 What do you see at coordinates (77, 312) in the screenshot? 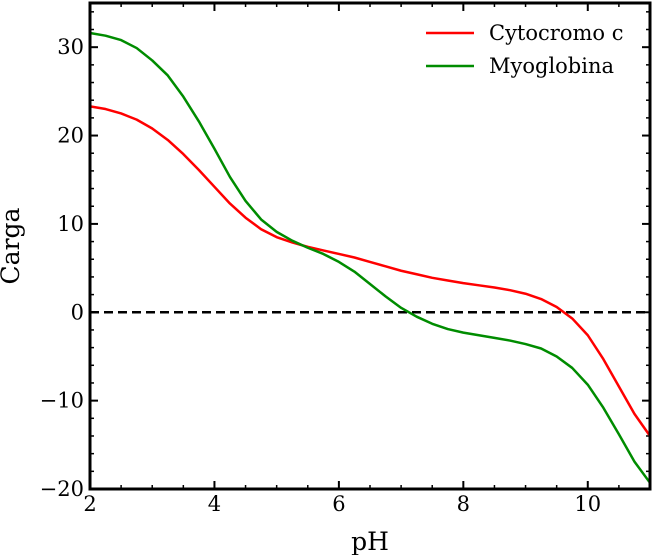
I see `y-tick-label: 0` at bounding box center [77, 312].